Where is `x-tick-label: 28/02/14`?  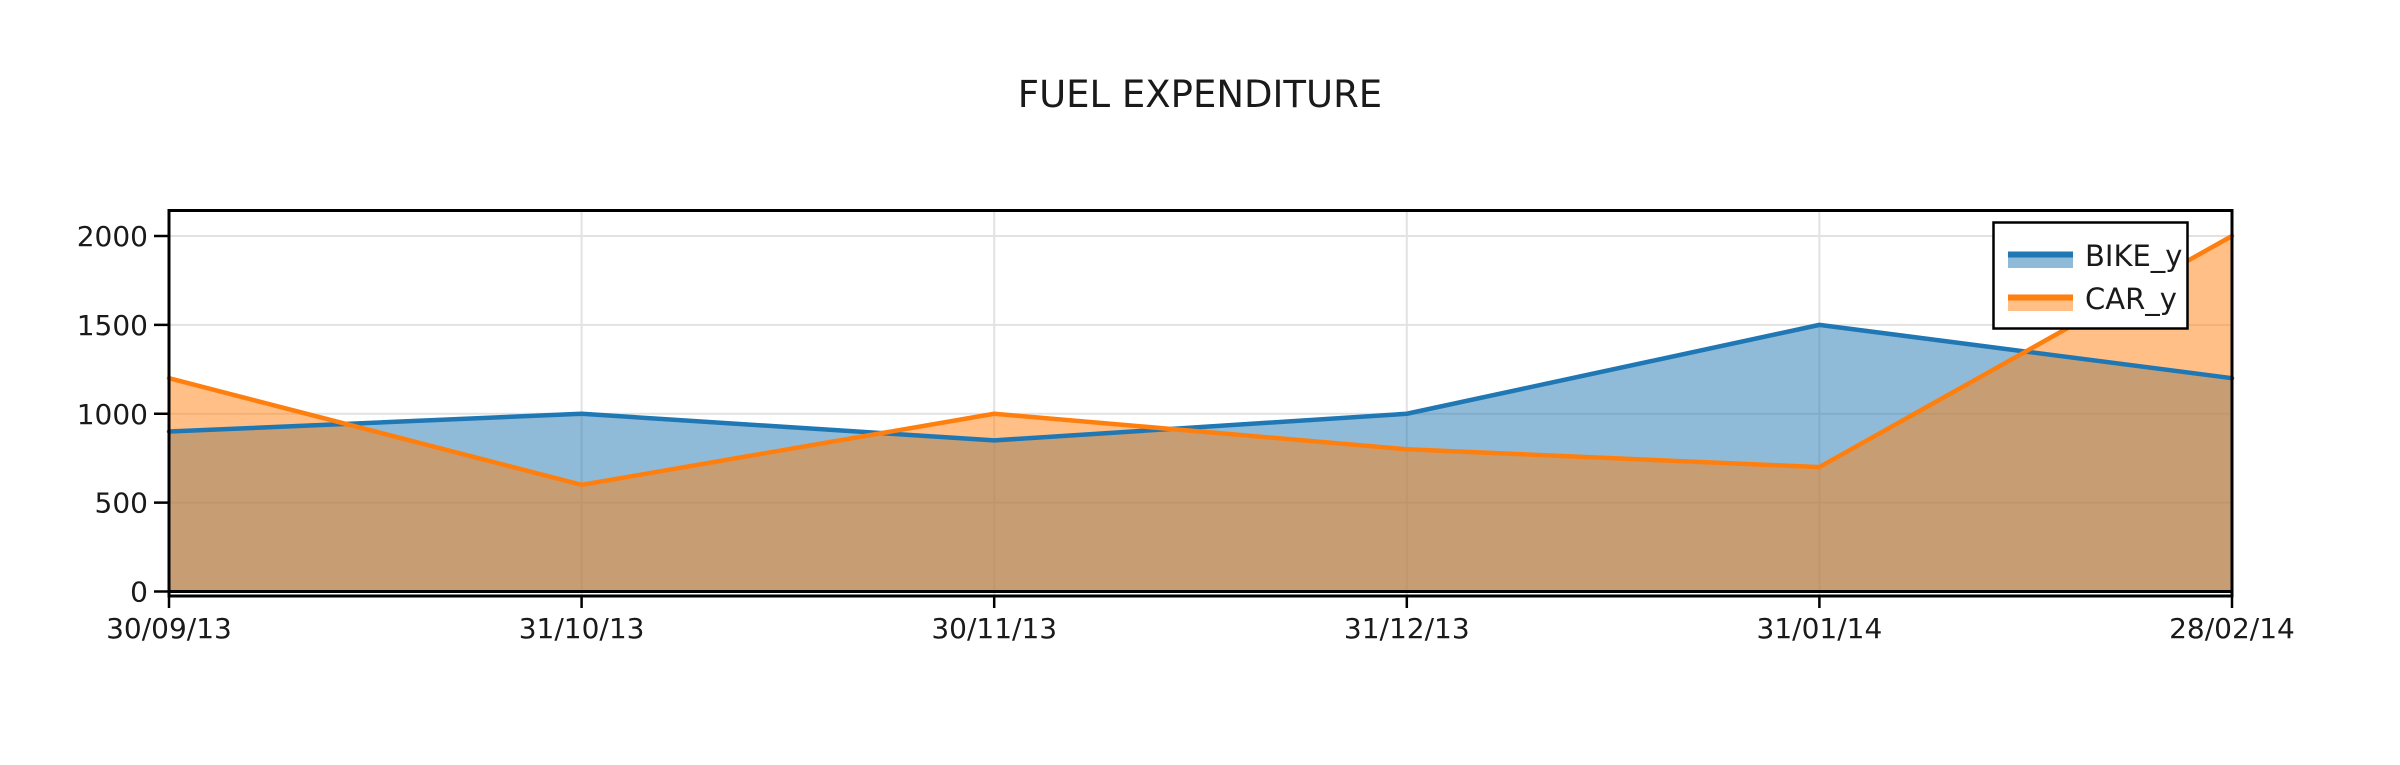 x-tick-label: 28/02/14 is located at coordinates (2232, 628).